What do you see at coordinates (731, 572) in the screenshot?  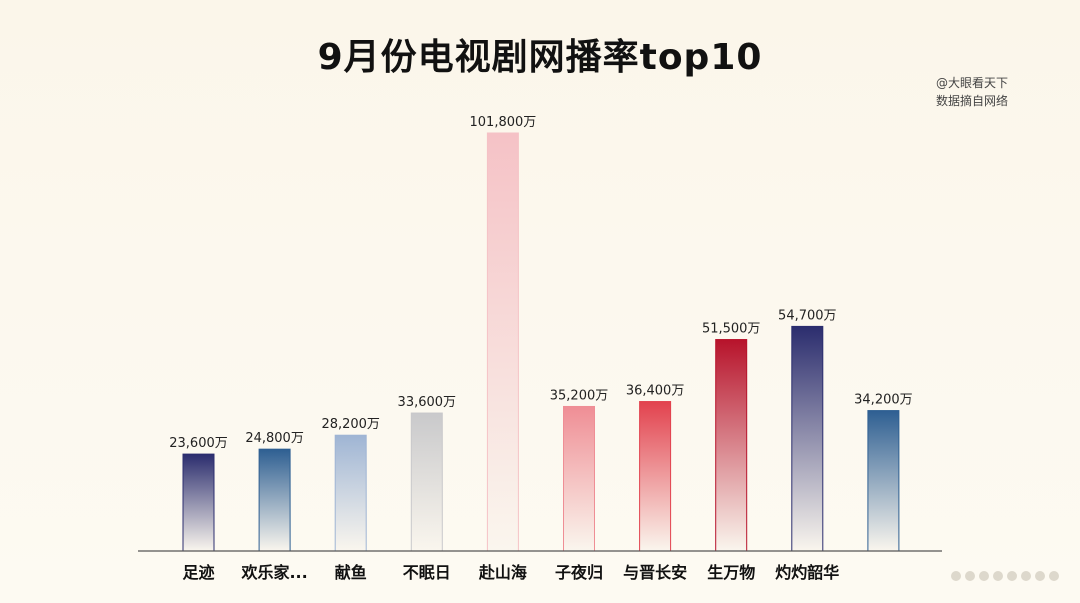 I see `category-label-8: 生万物` at bounding box center [731, 572].